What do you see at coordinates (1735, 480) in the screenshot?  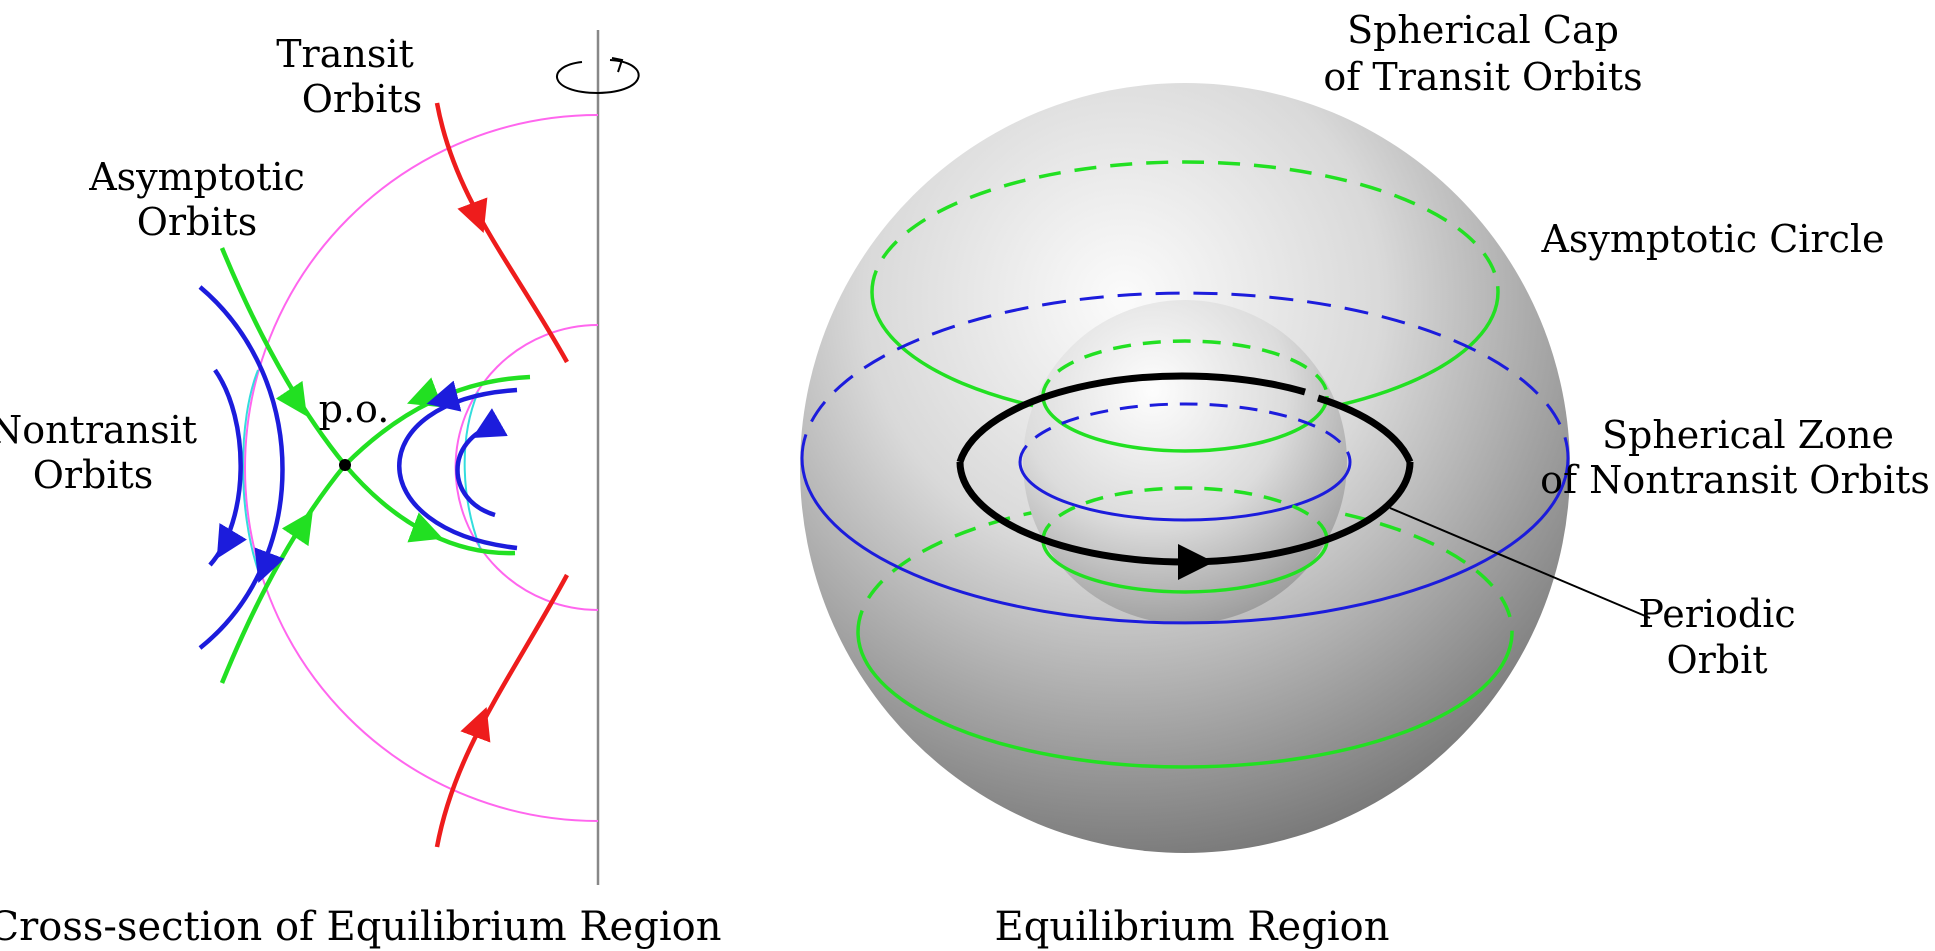 I see `spherical-zone-label-line2: of Nontransit Orbits` at bounding box center [1735, 480].